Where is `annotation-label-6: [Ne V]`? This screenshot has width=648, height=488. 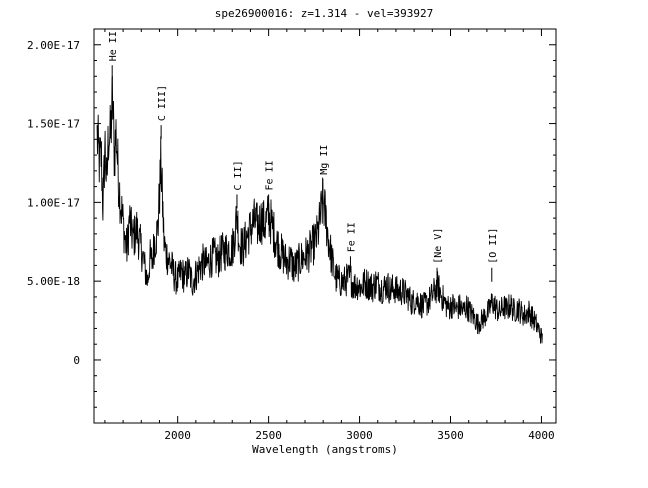
annotation-label-6: [Ne V] is located at coordinates (438, 246).